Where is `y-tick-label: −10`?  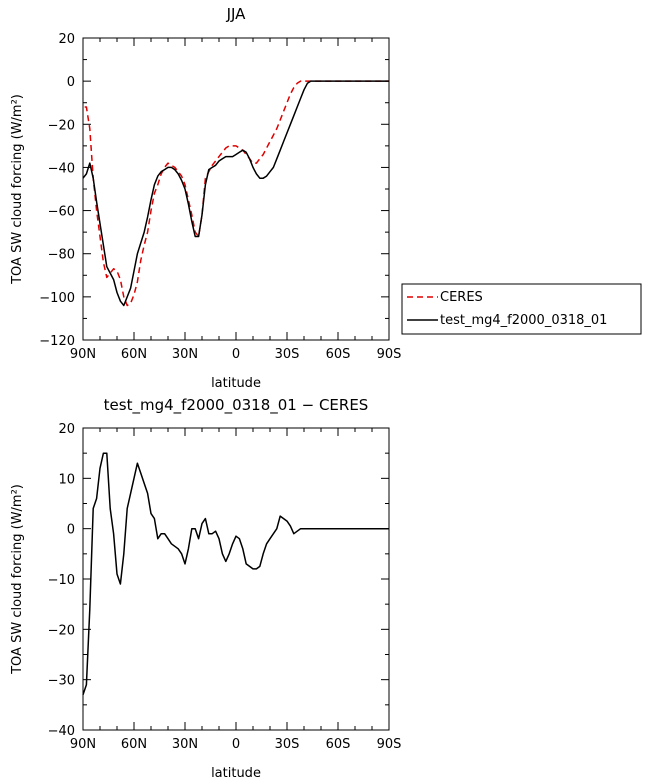 y-tick-label: −10 is located at coordinates (61, 580).